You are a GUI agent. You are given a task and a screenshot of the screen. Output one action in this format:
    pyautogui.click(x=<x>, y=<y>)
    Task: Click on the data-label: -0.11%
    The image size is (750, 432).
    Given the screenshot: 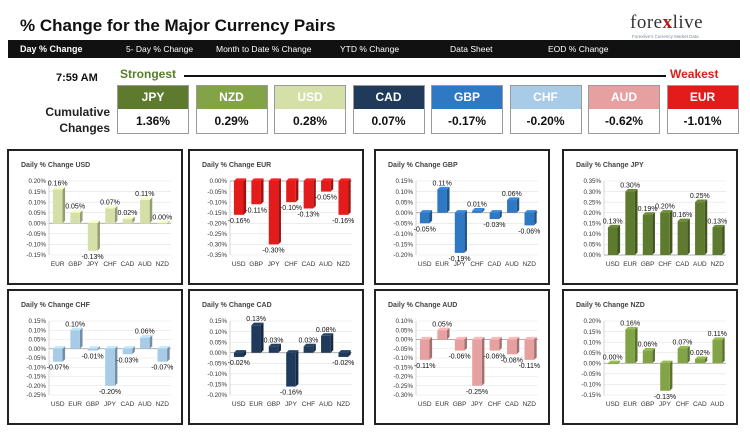 What is the action you would take?
    pyautogui.click(x=425, y=366)
    